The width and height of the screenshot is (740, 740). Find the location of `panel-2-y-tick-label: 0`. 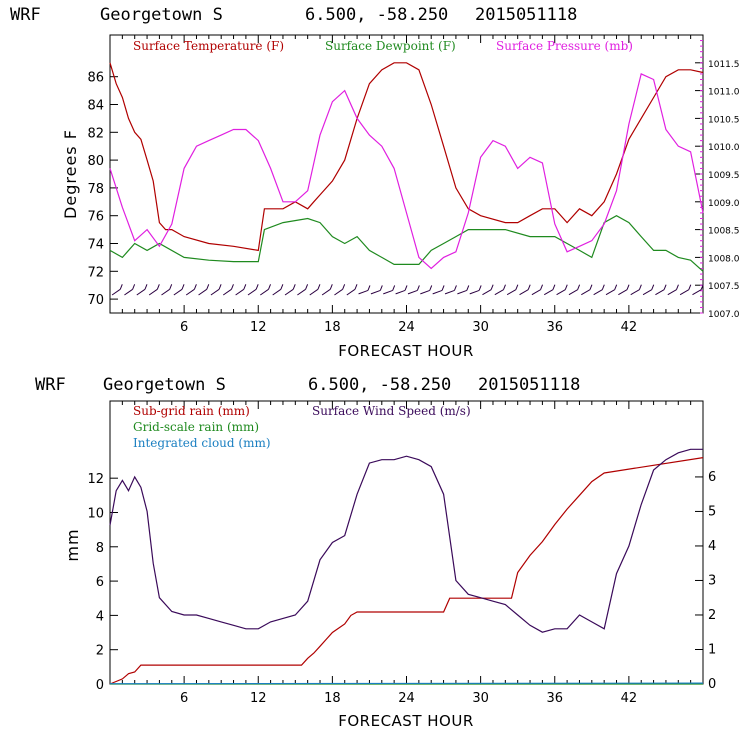

panel-2-y-tick-label: 0 is located at coordinates (100, 685).